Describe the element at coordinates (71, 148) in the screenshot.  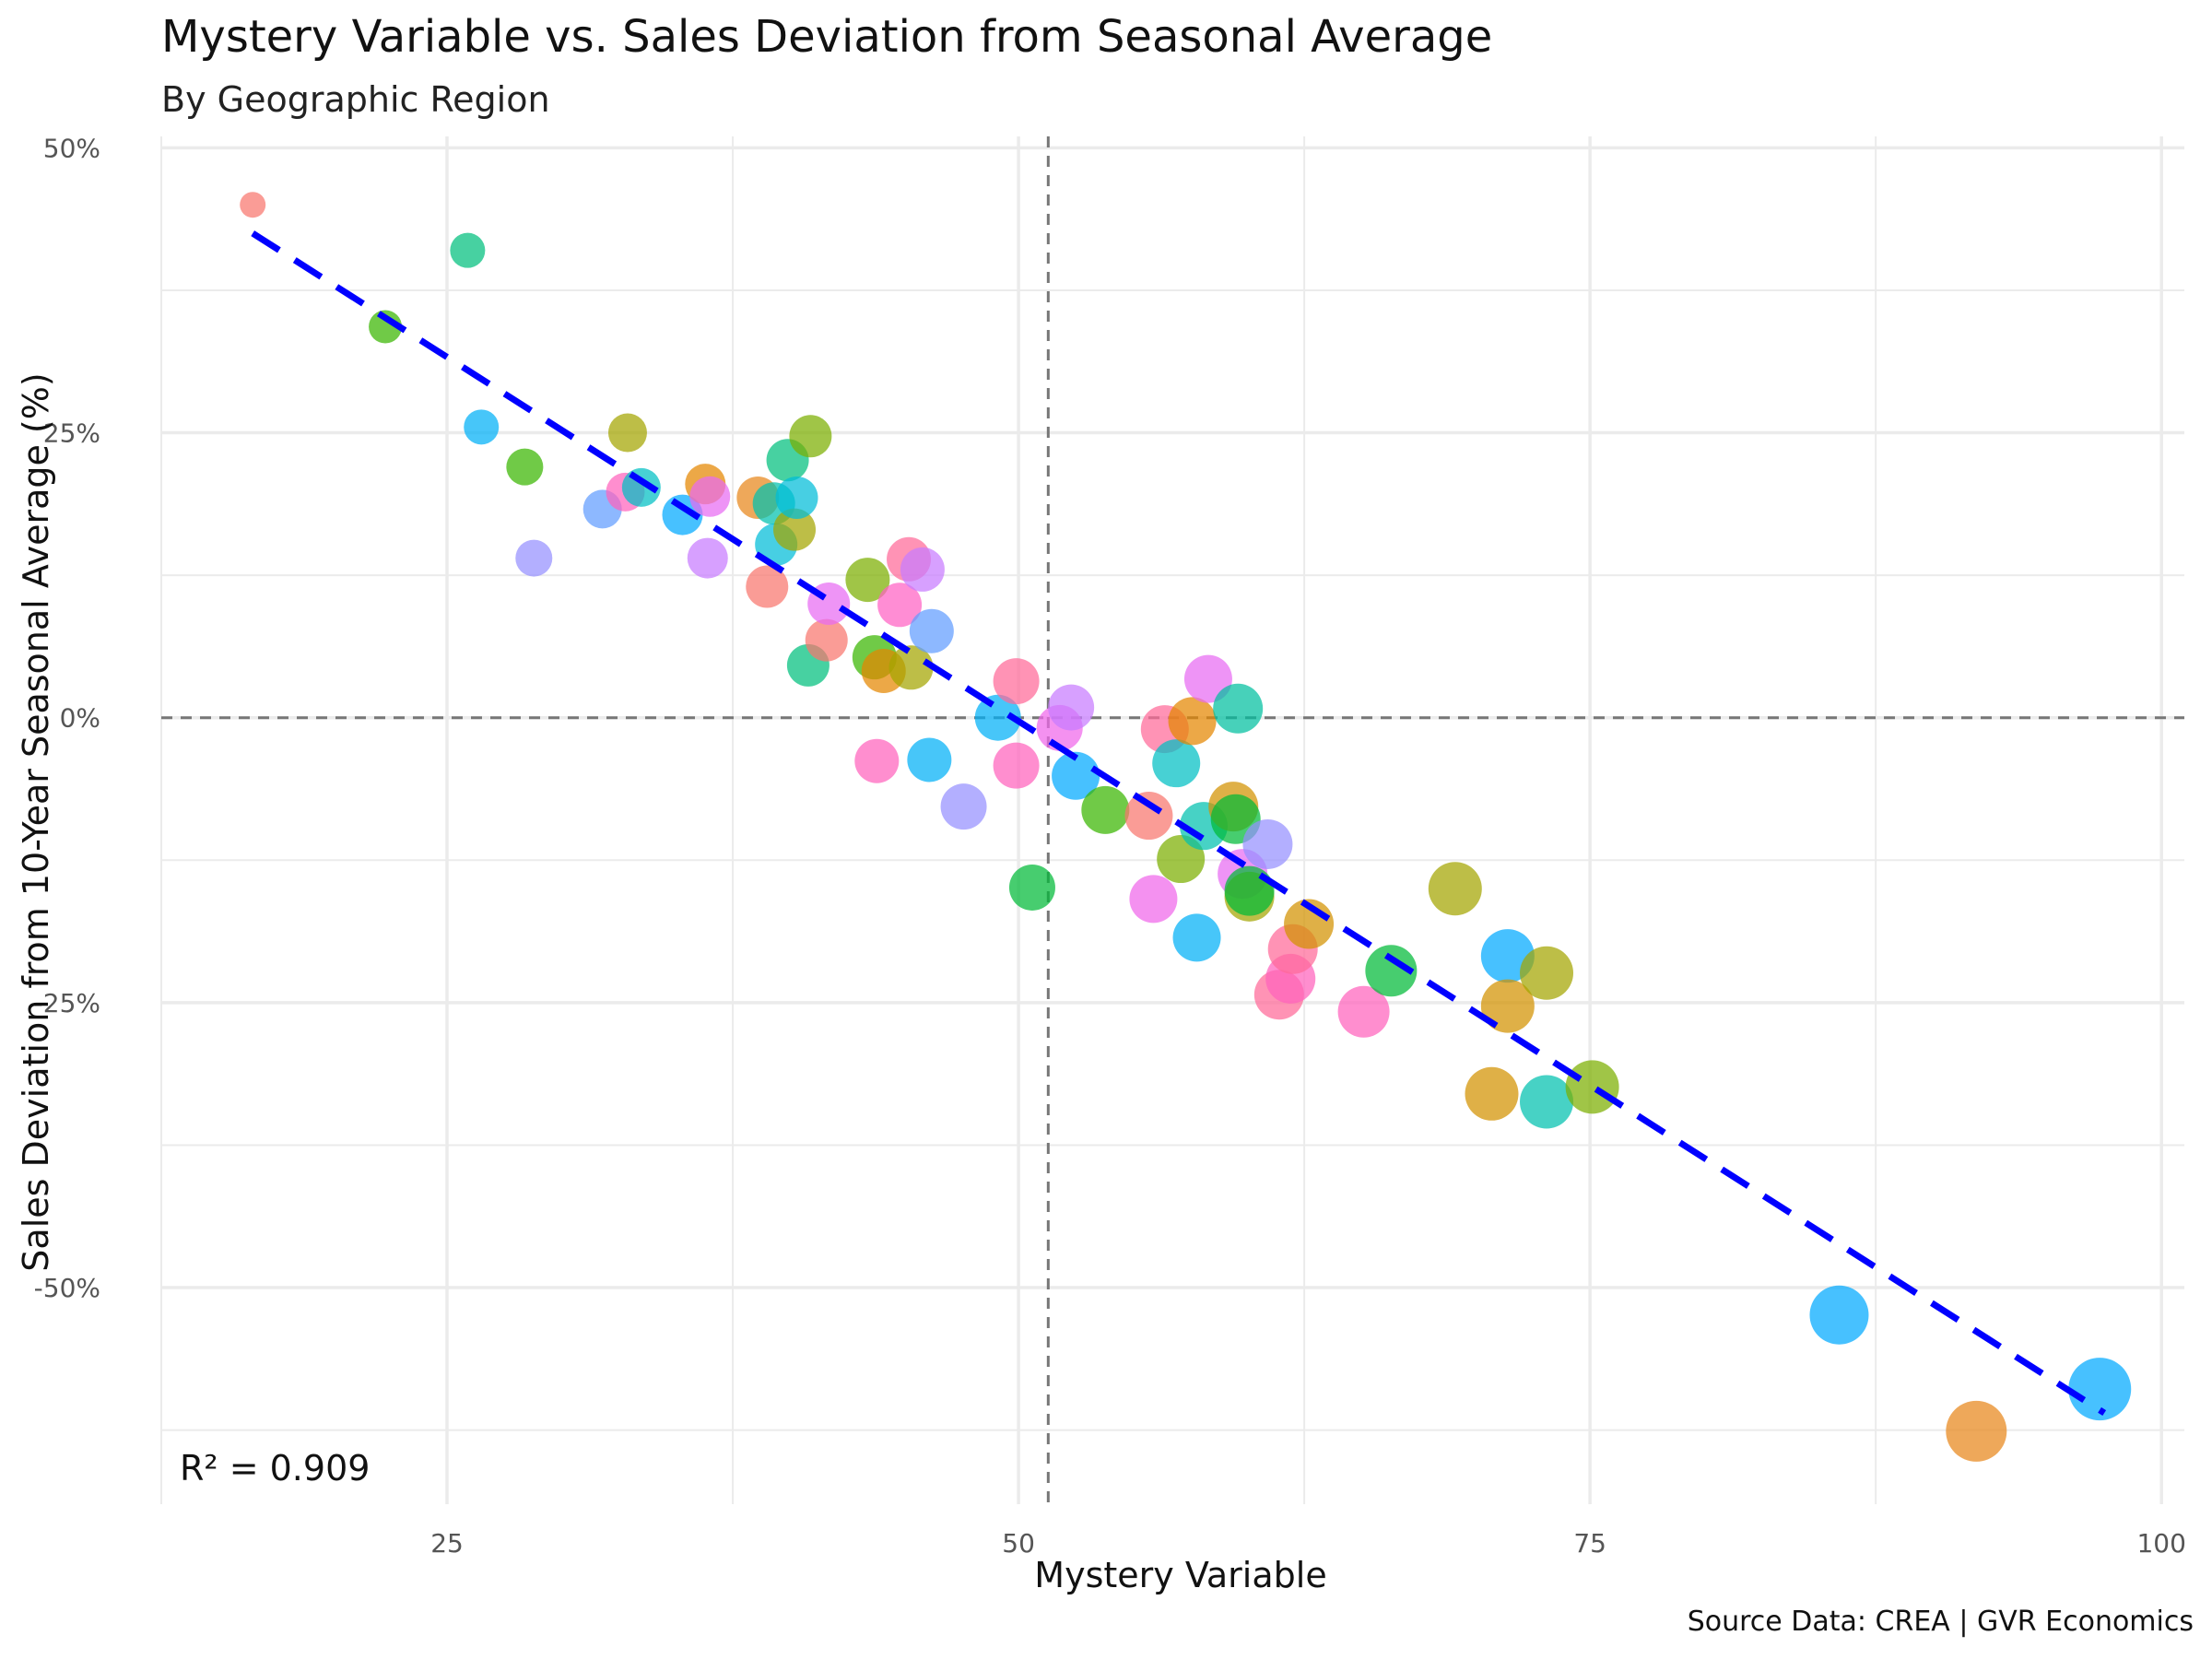
I see `y-tick-label: 50%` at that location.